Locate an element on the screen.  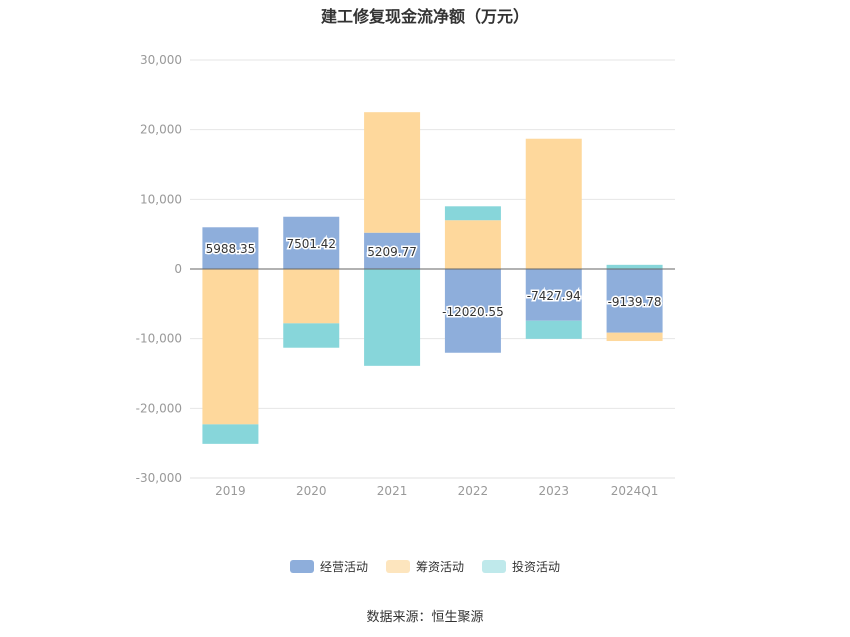
data-label: -12020.55 is located at coordinates (473, 312).